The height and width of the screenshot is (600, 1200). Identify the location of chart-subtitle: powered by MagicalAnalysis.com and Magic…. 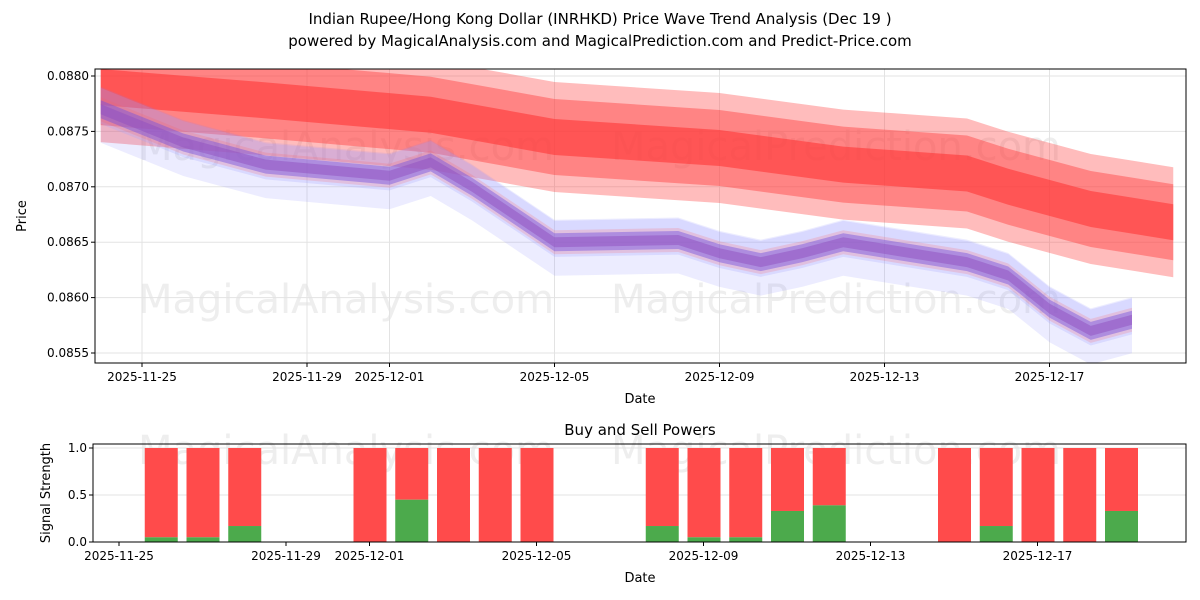
(600, 41).